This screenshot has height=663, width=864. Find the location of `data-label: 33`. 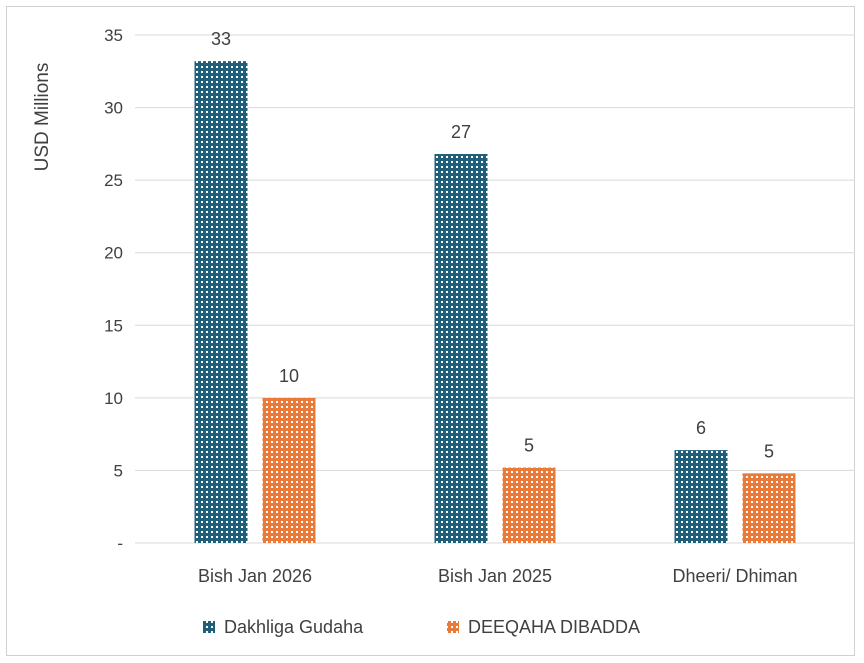

data-label: 33 is located at coordinates (221, 39).